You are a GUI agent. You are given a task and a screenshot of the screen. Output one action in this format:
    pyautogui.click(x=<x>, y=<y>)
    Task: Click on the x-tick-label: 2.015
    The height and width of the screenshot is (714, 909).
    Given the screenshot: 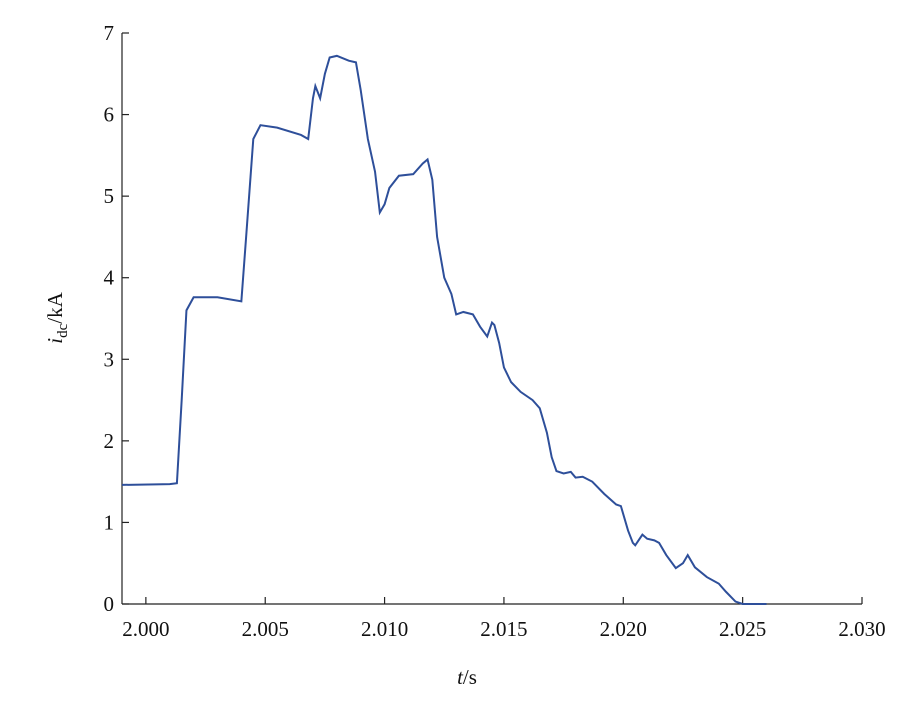 What is the action you would take?
    pyautogui.click(x=503, y=629)
    